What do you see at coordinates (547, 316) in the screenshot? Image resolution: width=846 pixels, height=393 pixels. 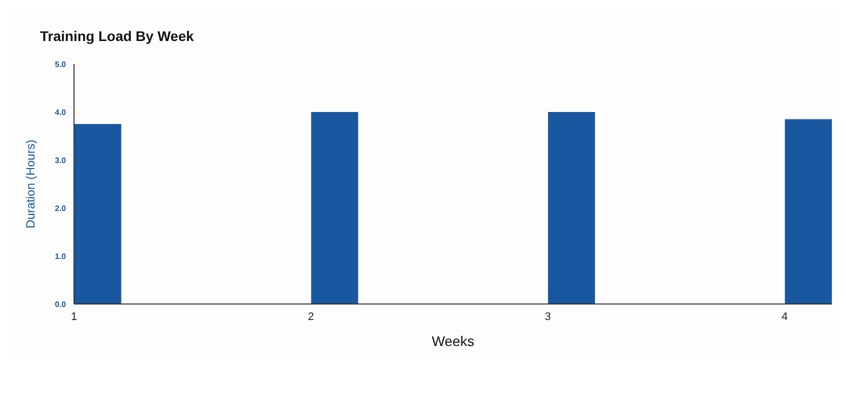 I see `x-tick-label: 3` at bounding box center [547, 316].